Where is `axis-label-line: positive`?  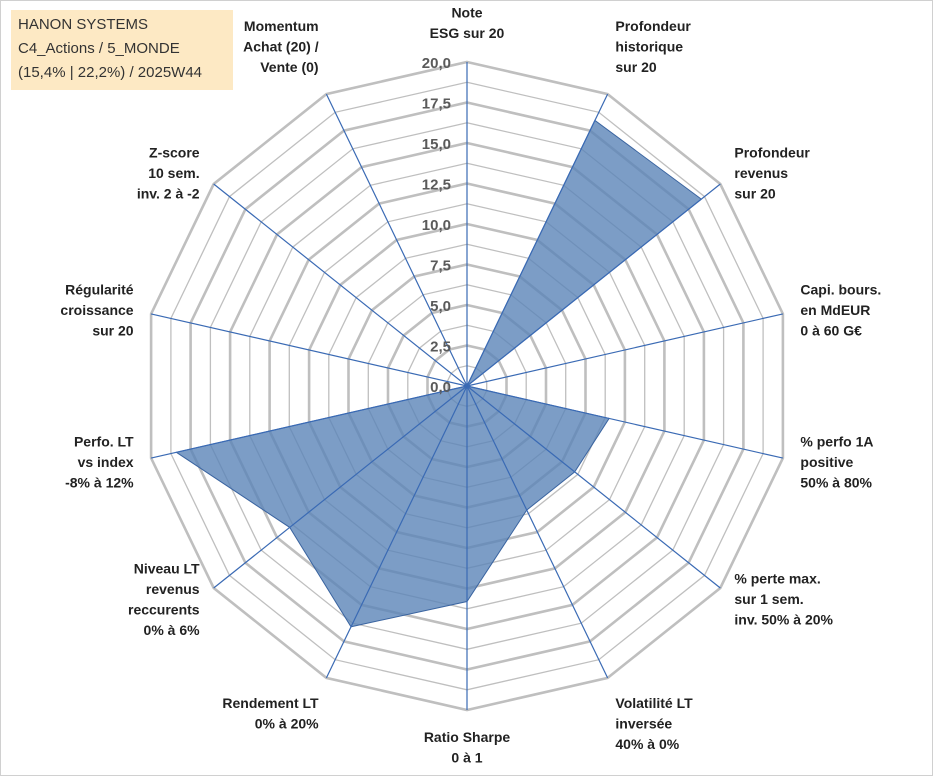 axis-label-line: positive is located at coordinates (826, 462).